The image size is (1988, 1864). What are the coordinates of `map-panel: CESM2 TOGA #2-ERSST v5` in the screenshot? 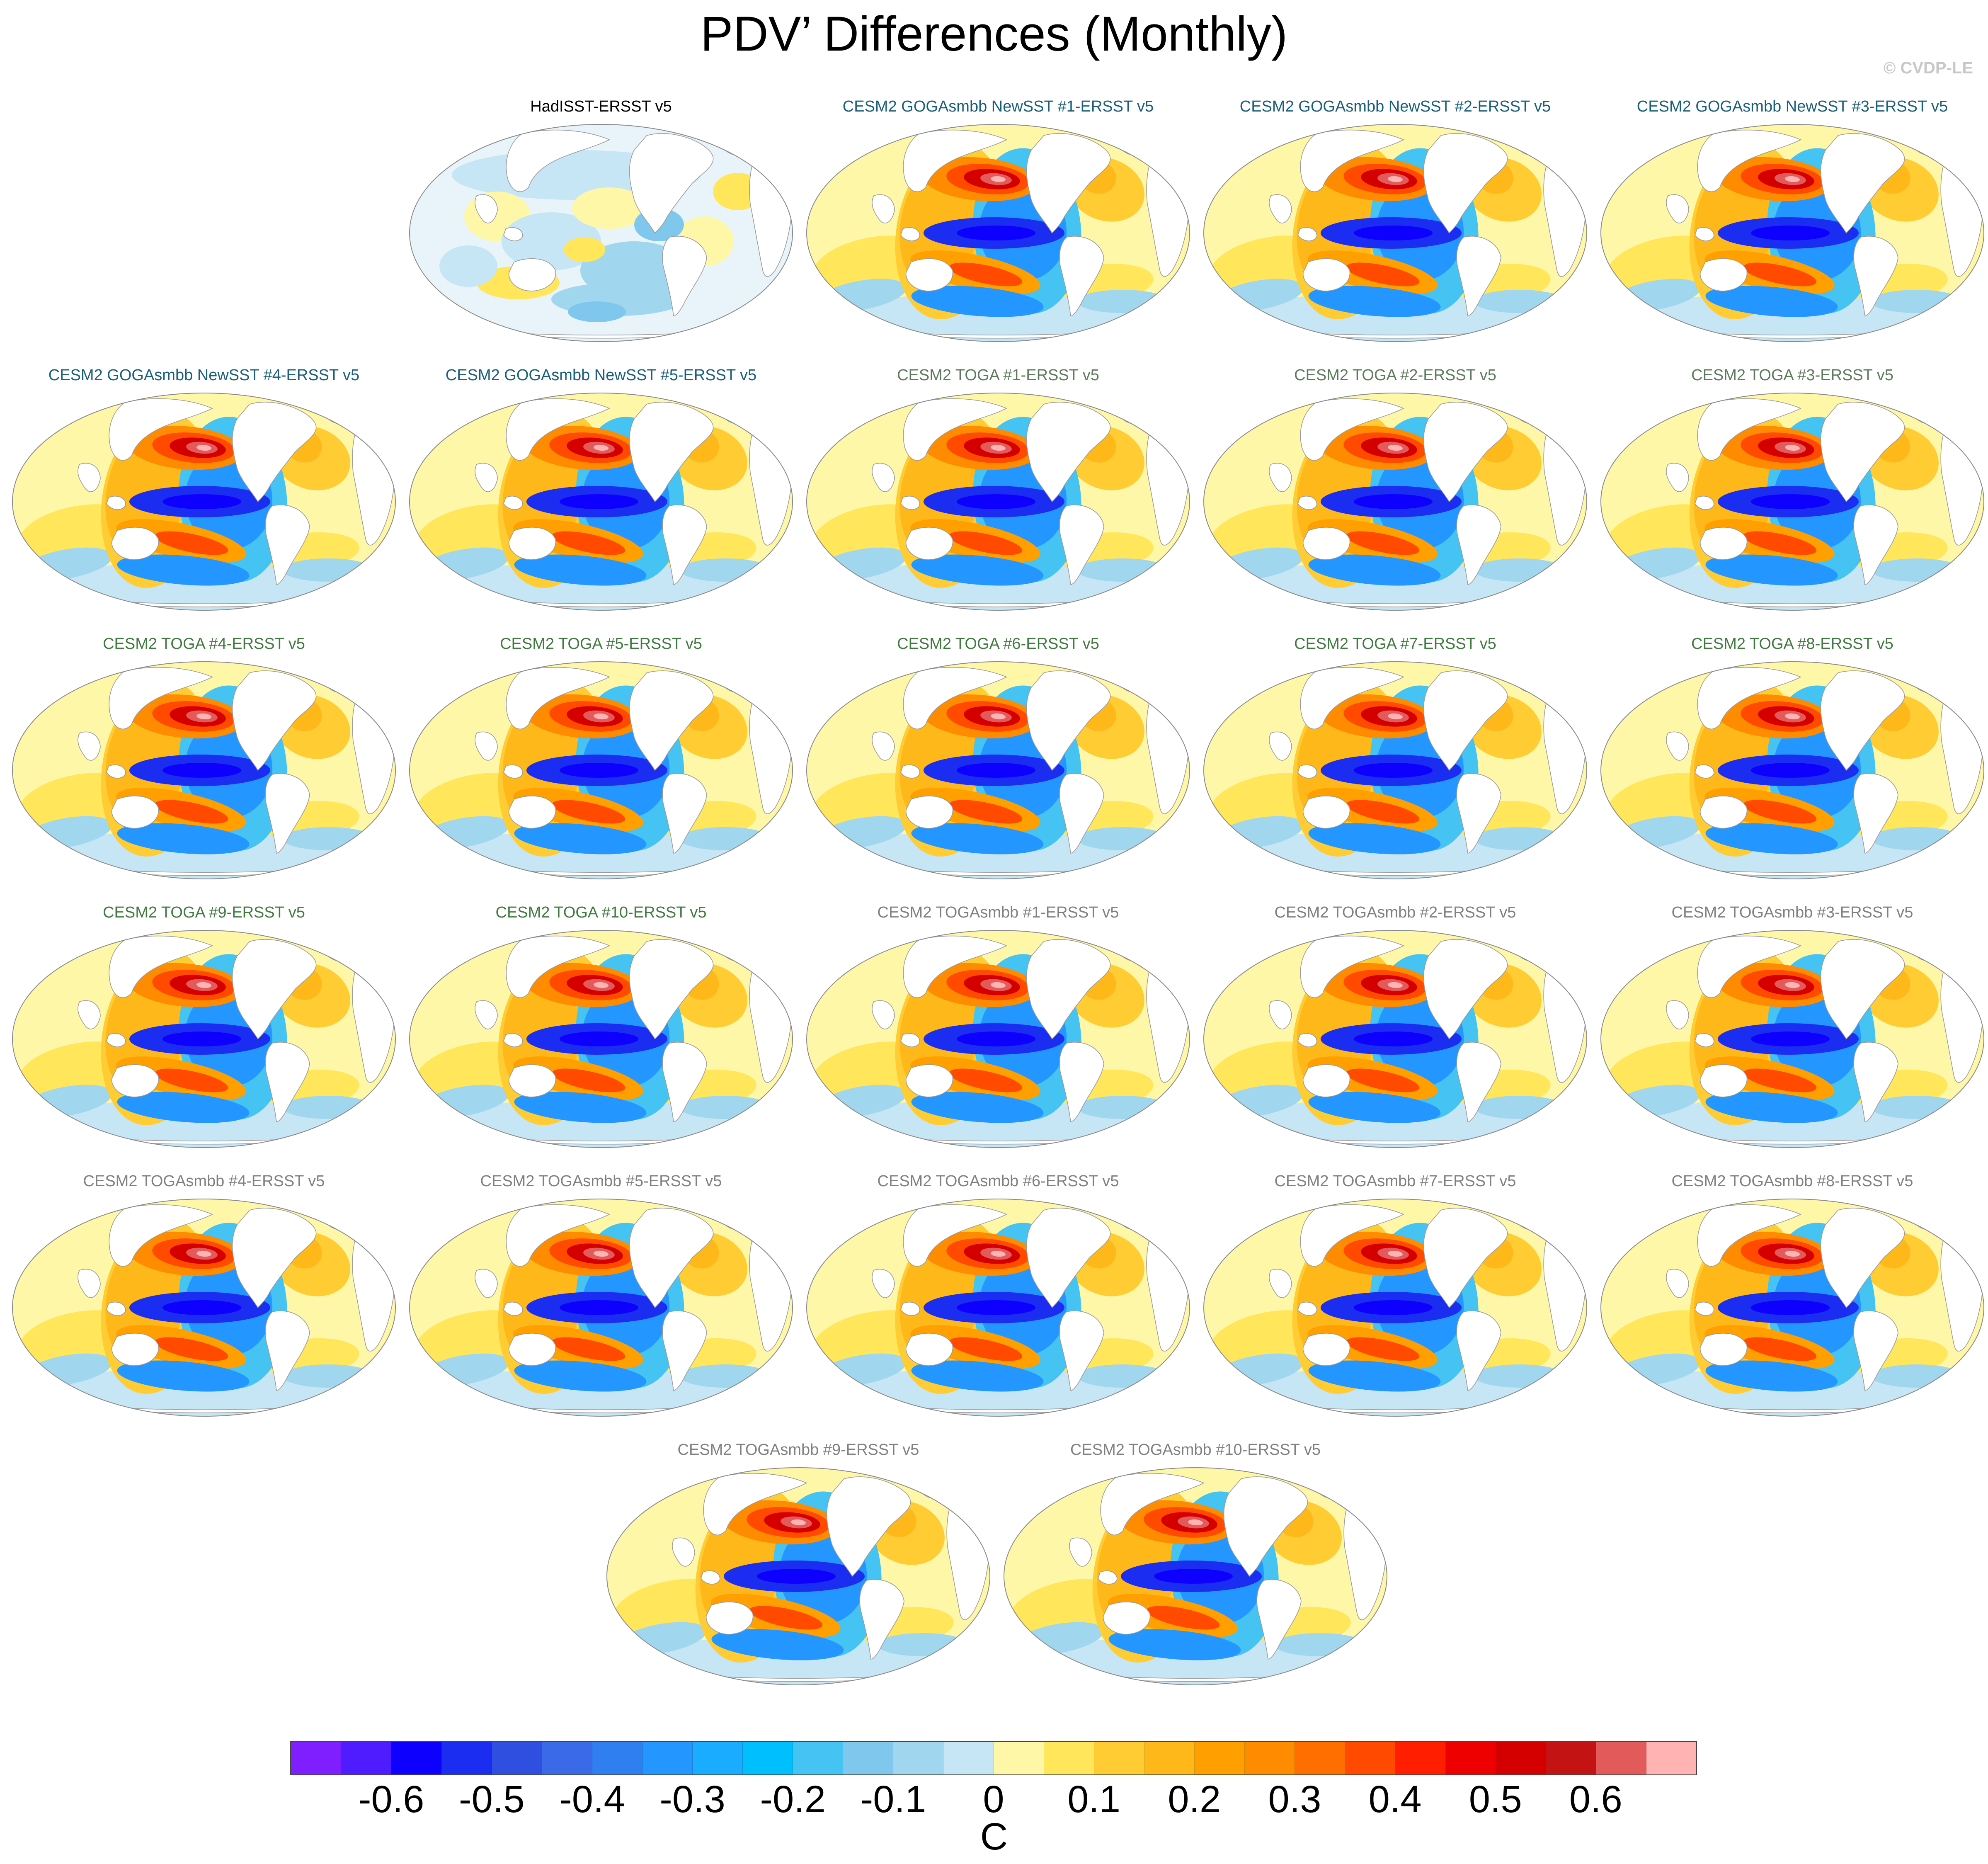 It's located at (1395, 490).